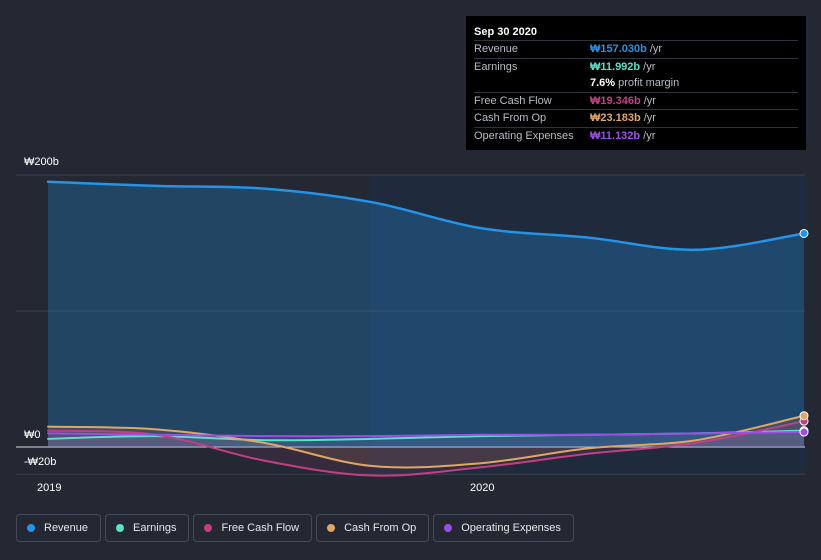 Image resolution: width=821 pixels, height=560 pixels. I want to click on area-cash-from-op, so click(426, 441).